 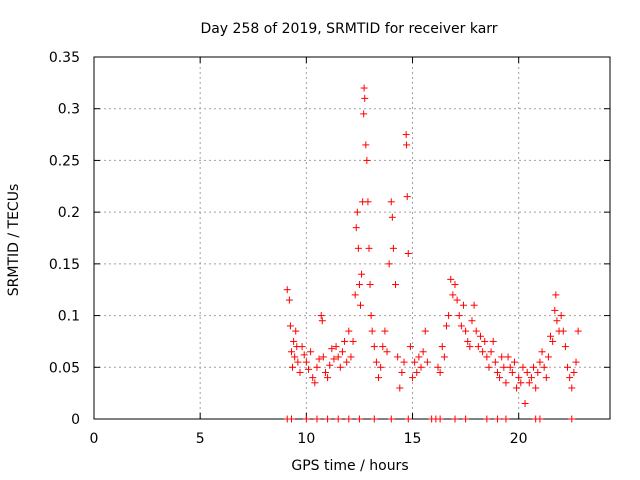 What do you see at coordinates (69, 110) in the screenshot?
I see `y-tick-label: 0.3` at bounding box center [69, 110].